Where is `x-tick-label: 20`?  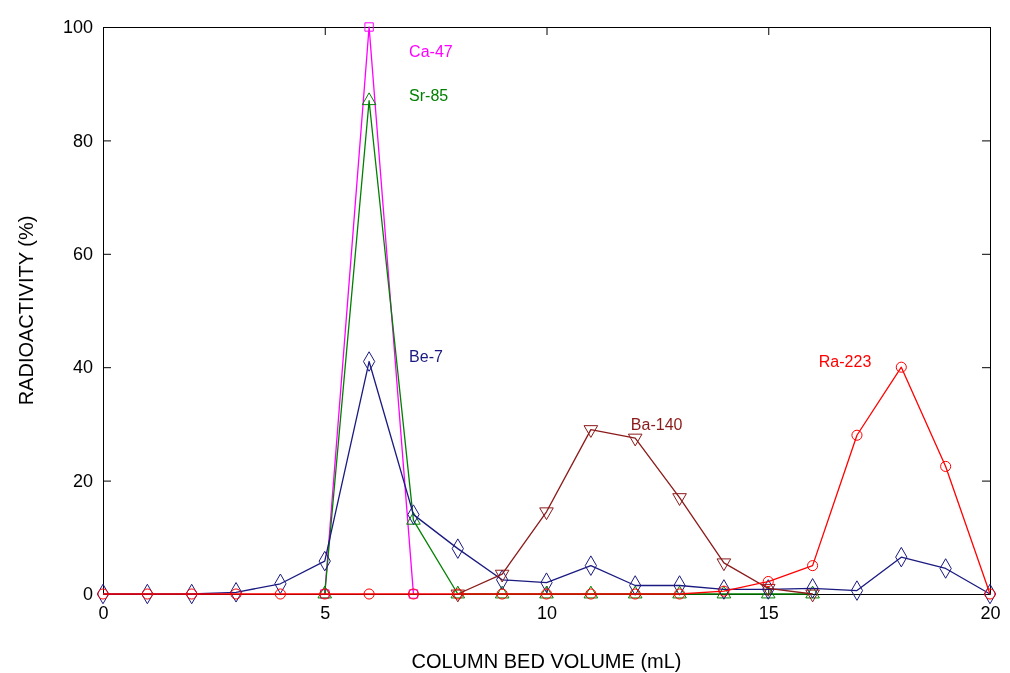 x-tick-label: 20 is located at coordinates (990, 612).